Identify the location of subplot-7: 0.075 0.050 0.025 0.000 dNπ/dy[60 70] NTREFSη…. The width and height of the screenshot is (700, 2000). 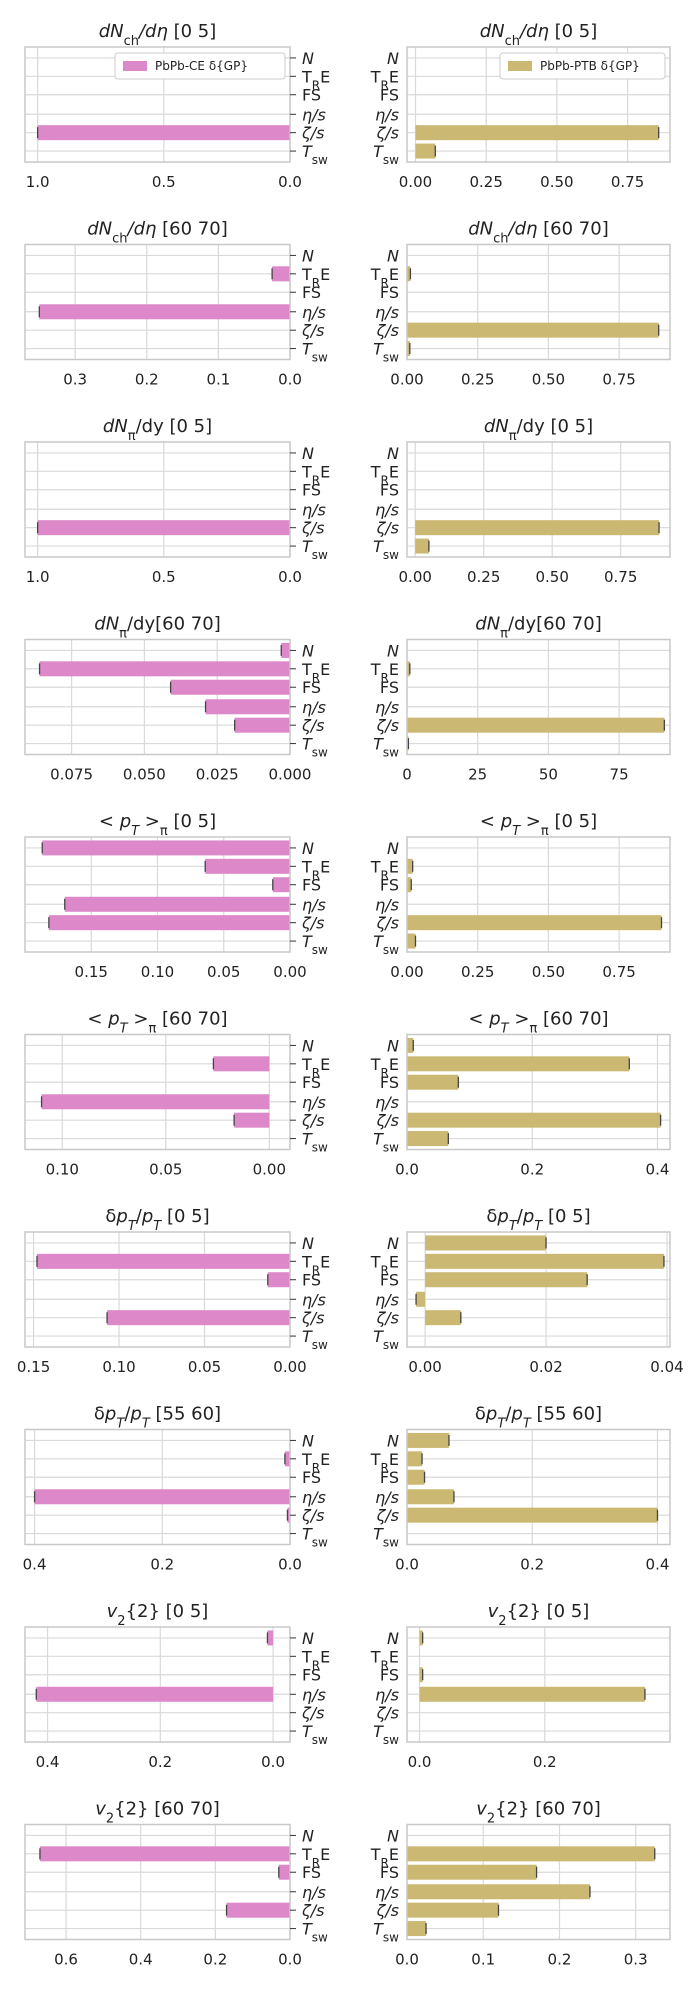
(177, 699).